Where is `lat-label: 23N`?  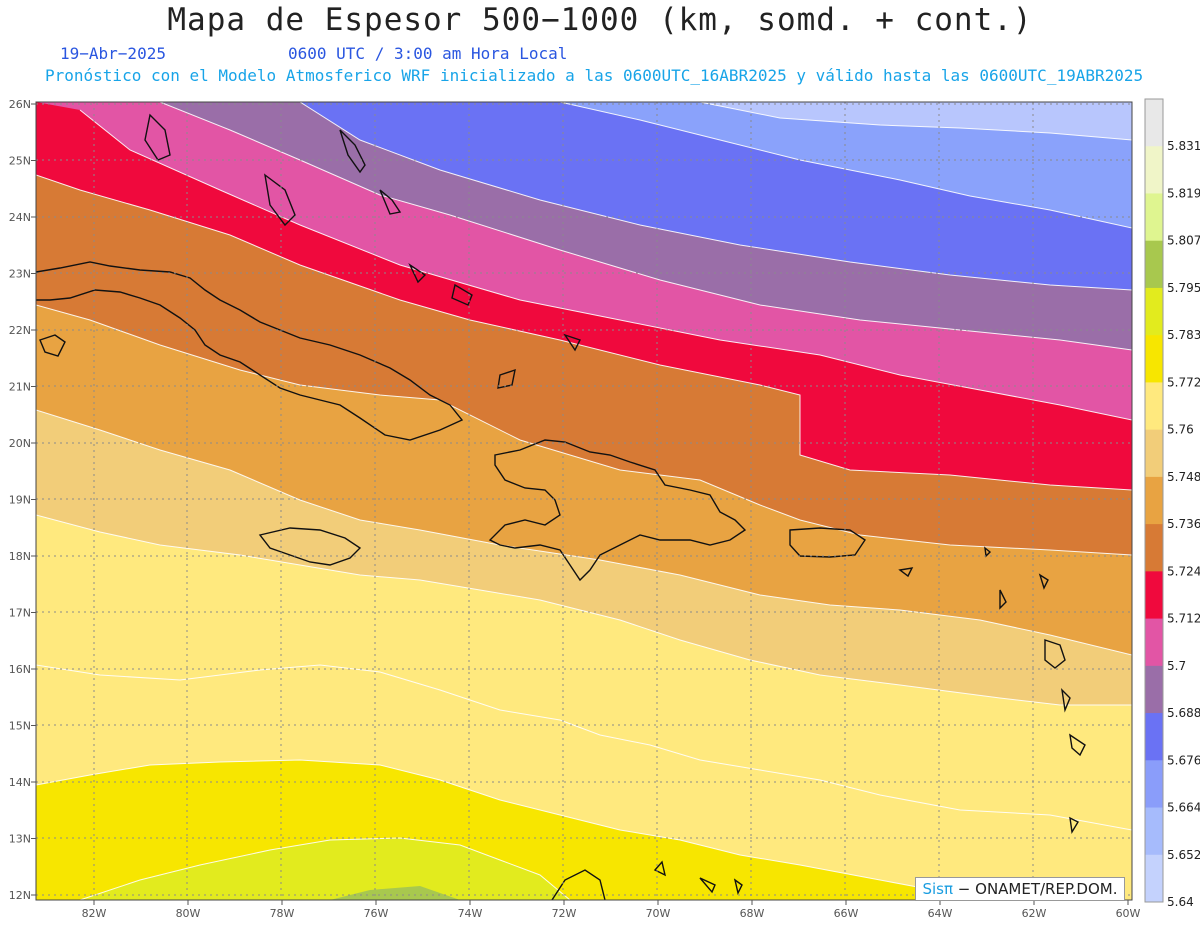 lat-label: 23N is located at coordinates (20, 274).